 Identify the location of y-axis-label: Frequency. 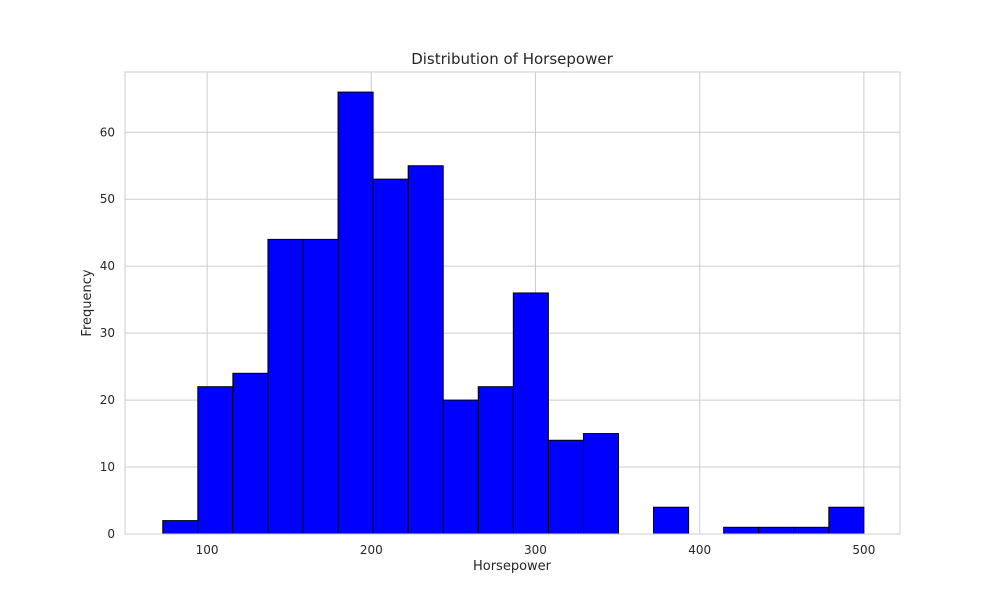
(87, 302).